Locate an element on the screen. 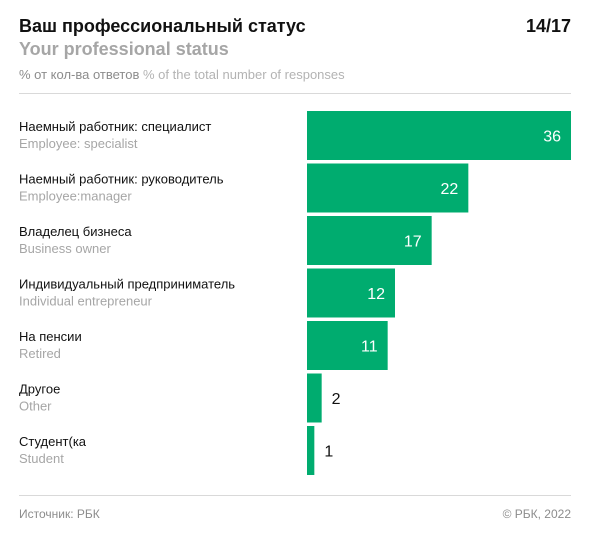 The width and height of the screenshot is (590, 546). top-divider is located at coordinates (295, 93).